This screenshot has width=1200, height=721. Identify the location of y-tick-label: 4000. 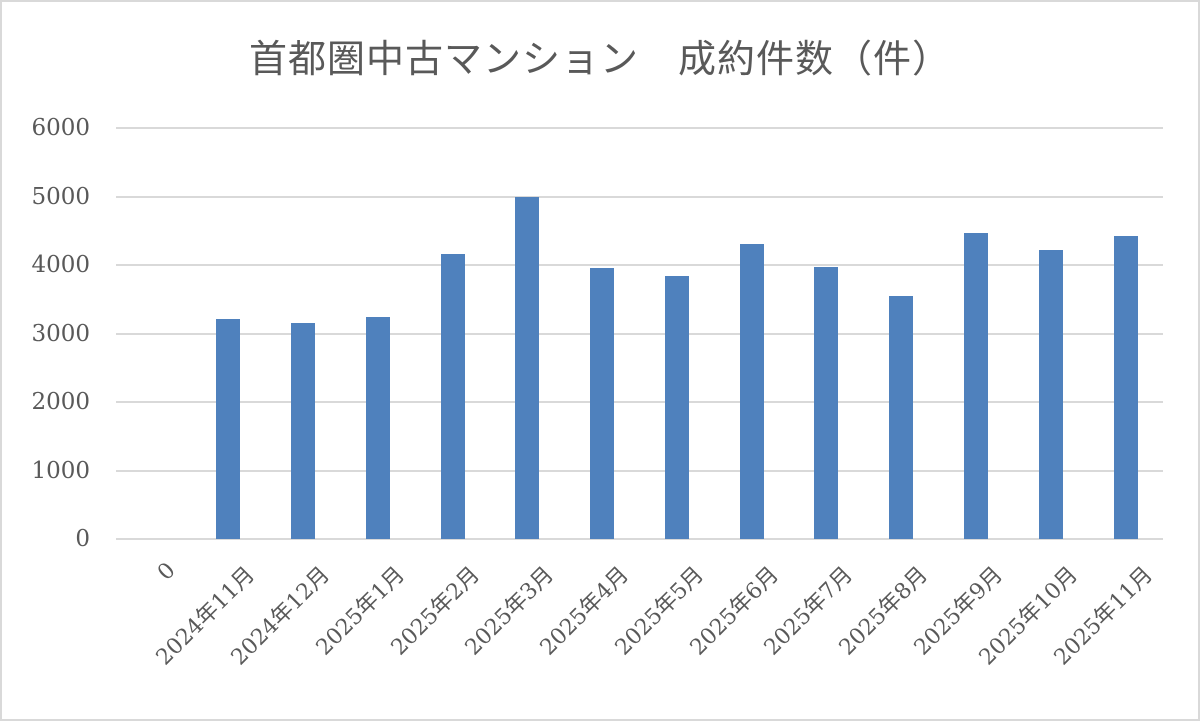
(60, 265).